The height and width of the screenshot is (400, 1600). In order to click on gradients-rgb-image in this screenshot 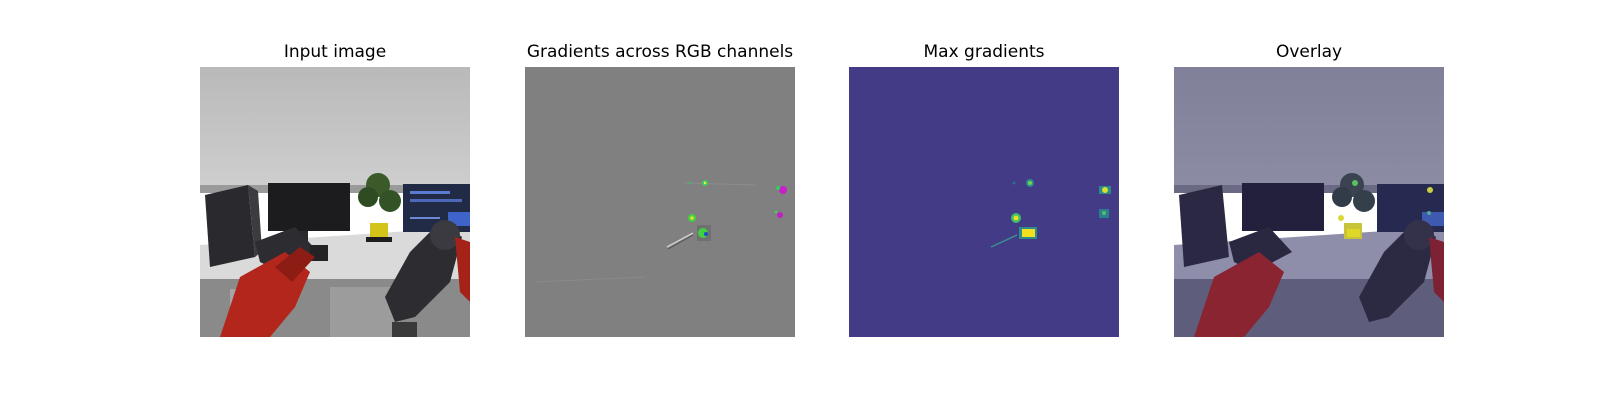, I will do `click(660, 202)`.